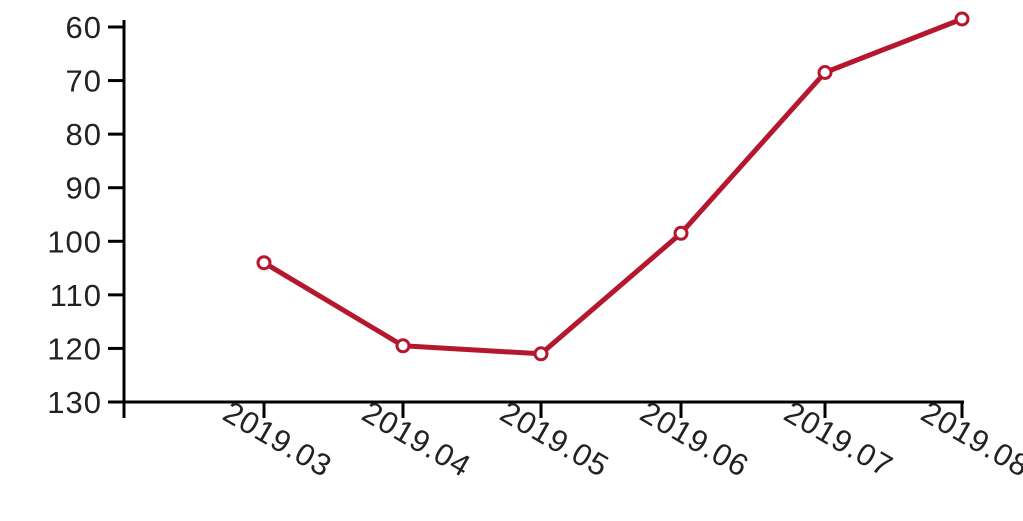 This screenshot has width=1023, height=521. Describe the element at coordinates (838, 439) in the screenshot. I see `x-tick-label: 2019.07` at that location.